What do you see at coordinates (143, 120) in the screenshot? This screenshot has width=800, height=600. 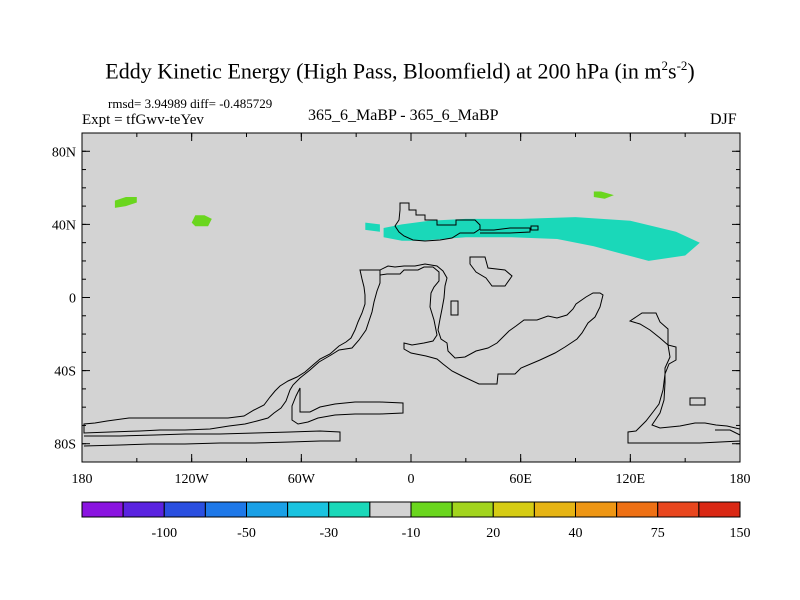 I see `experiment-label: Expt = tfGwv-teYev` at bounding box center [143, 120].